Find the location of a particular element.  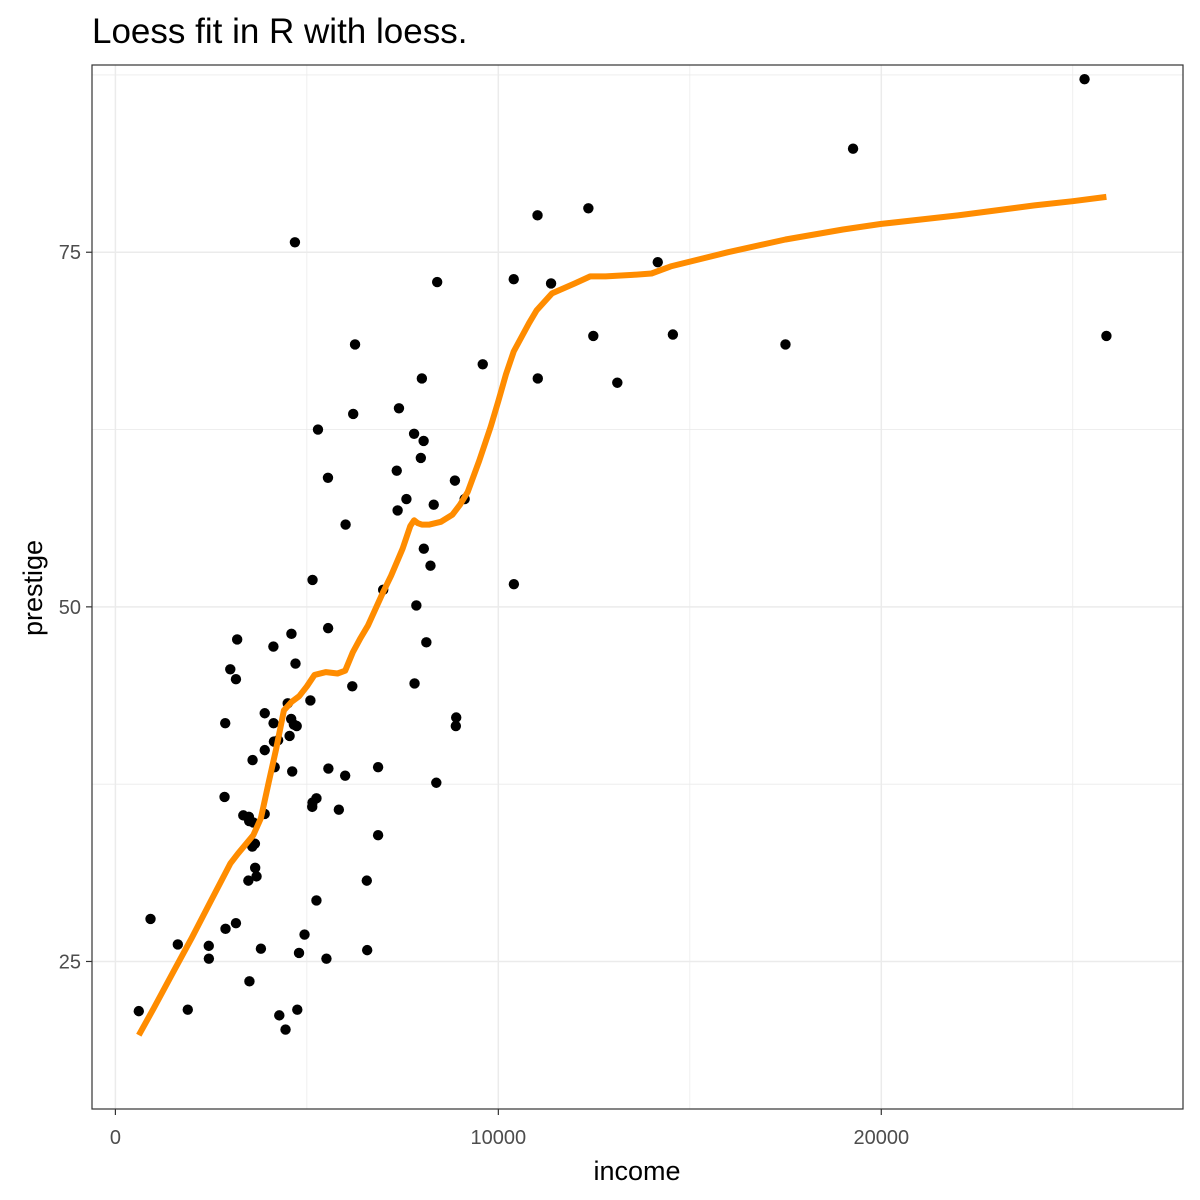

y-tick-label: 25 is located at coordinates (70, 962).